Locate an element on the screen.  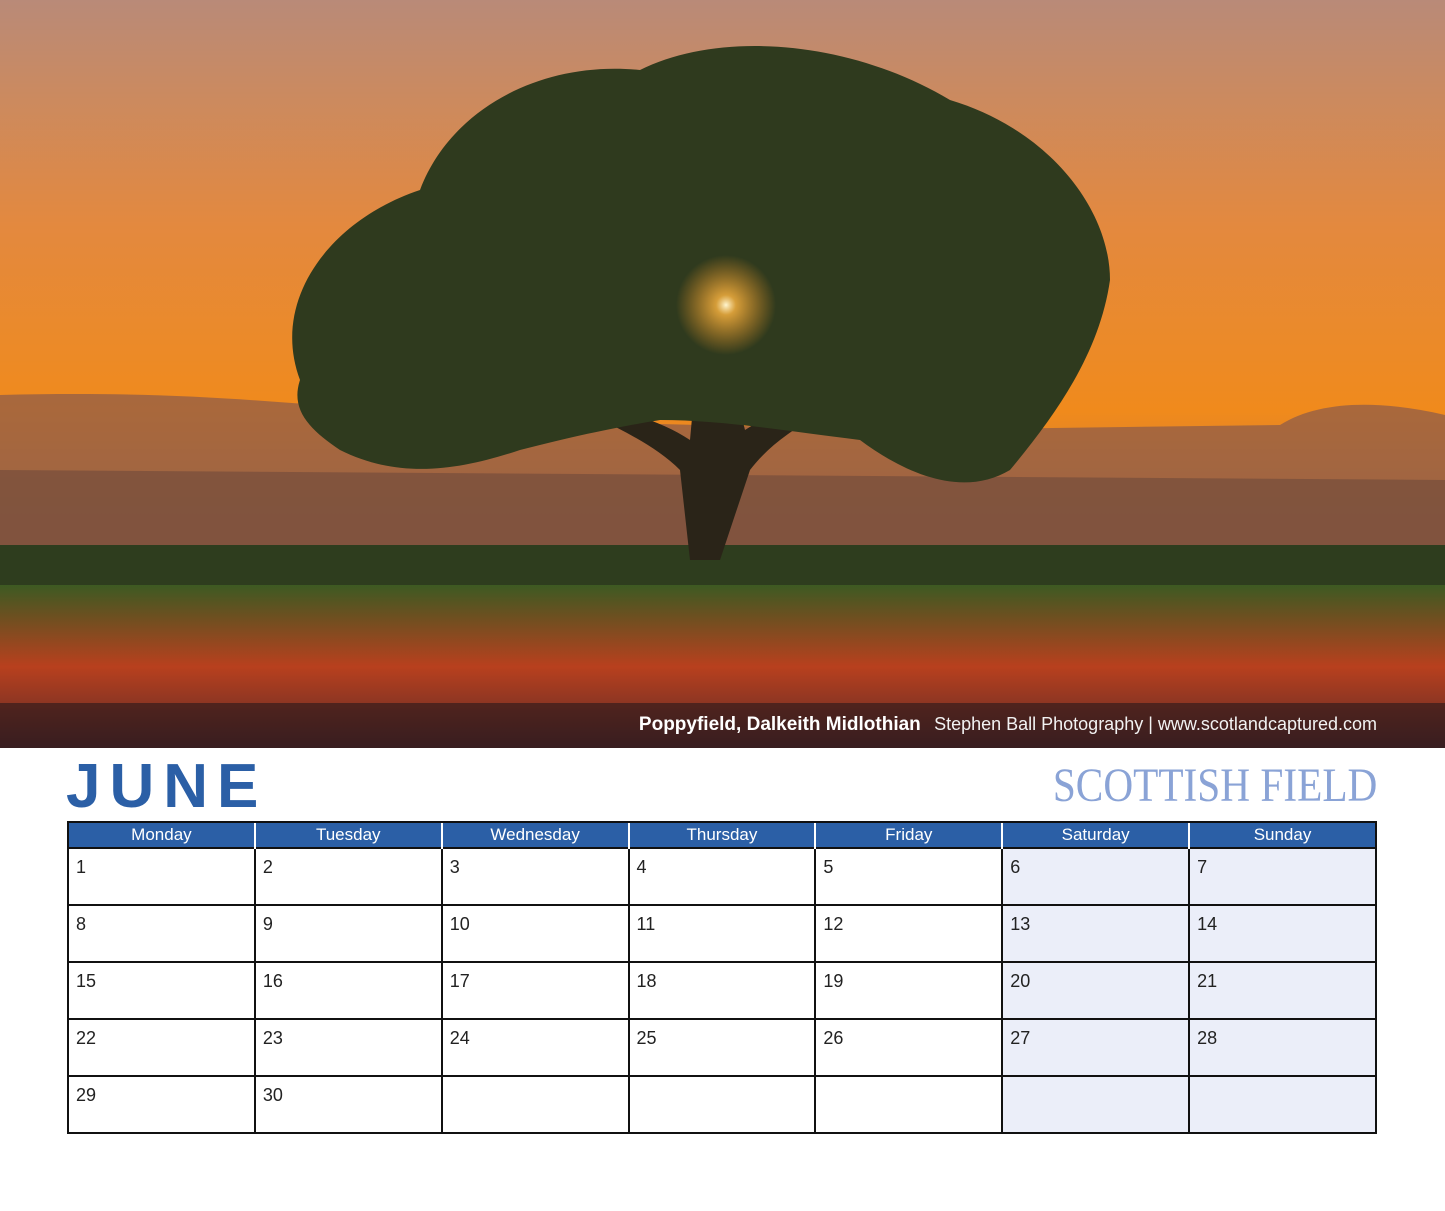
caption-bar is located at coordinates (722, 725).